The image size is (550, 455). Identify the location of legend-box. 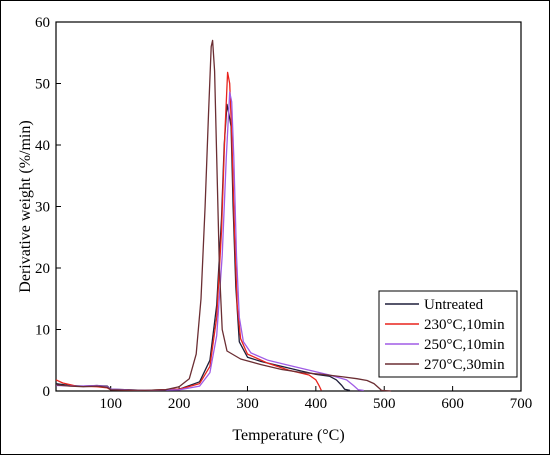
(448, 334).